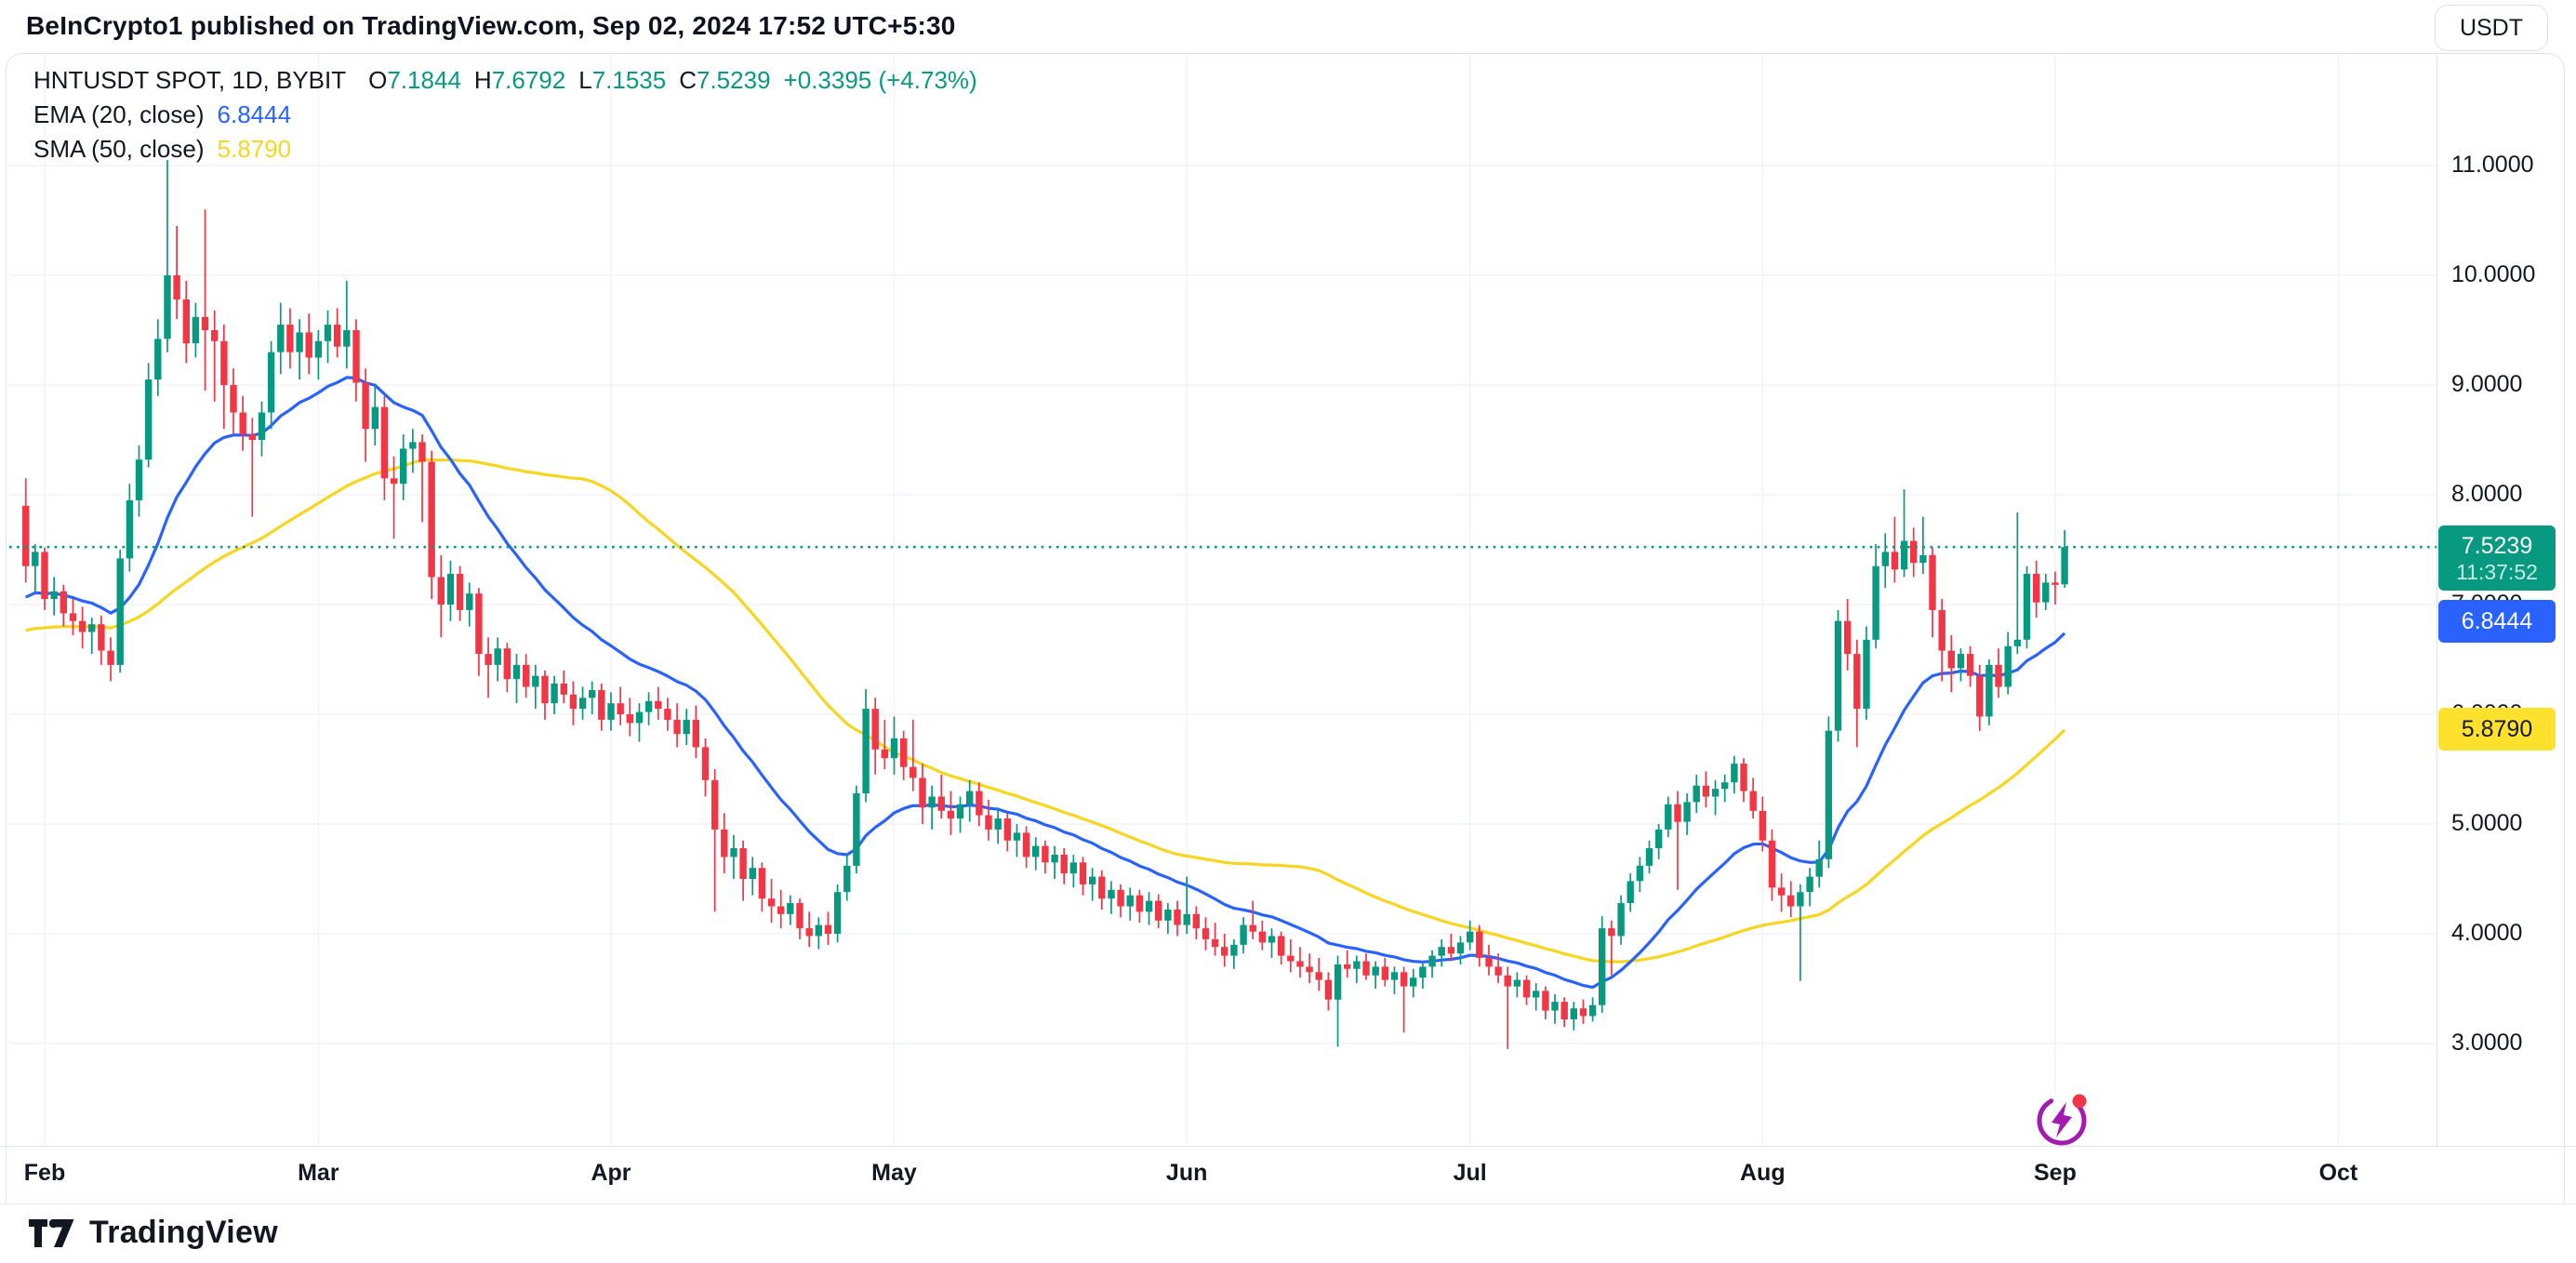  Describe the element at coordinates (2487, 823) in the screenshot. I see `price-axis-label: 5.0000` at that location.